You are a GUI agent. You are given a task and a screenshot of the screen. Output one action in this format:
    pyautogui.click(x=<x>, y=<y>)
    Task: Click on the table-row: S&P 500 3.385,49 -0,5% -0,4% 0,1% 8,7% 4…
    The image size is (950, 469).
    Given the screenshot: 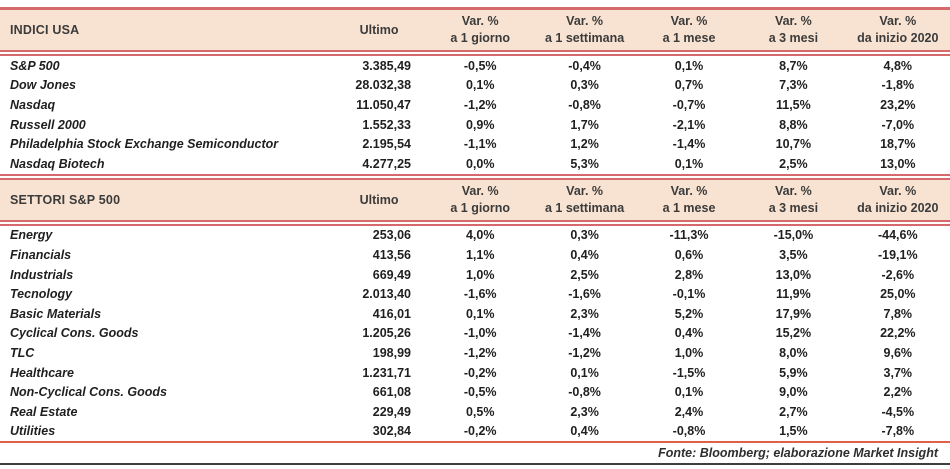 What is the action you would take?
    pyautogui.click(x=475, y=66)
    